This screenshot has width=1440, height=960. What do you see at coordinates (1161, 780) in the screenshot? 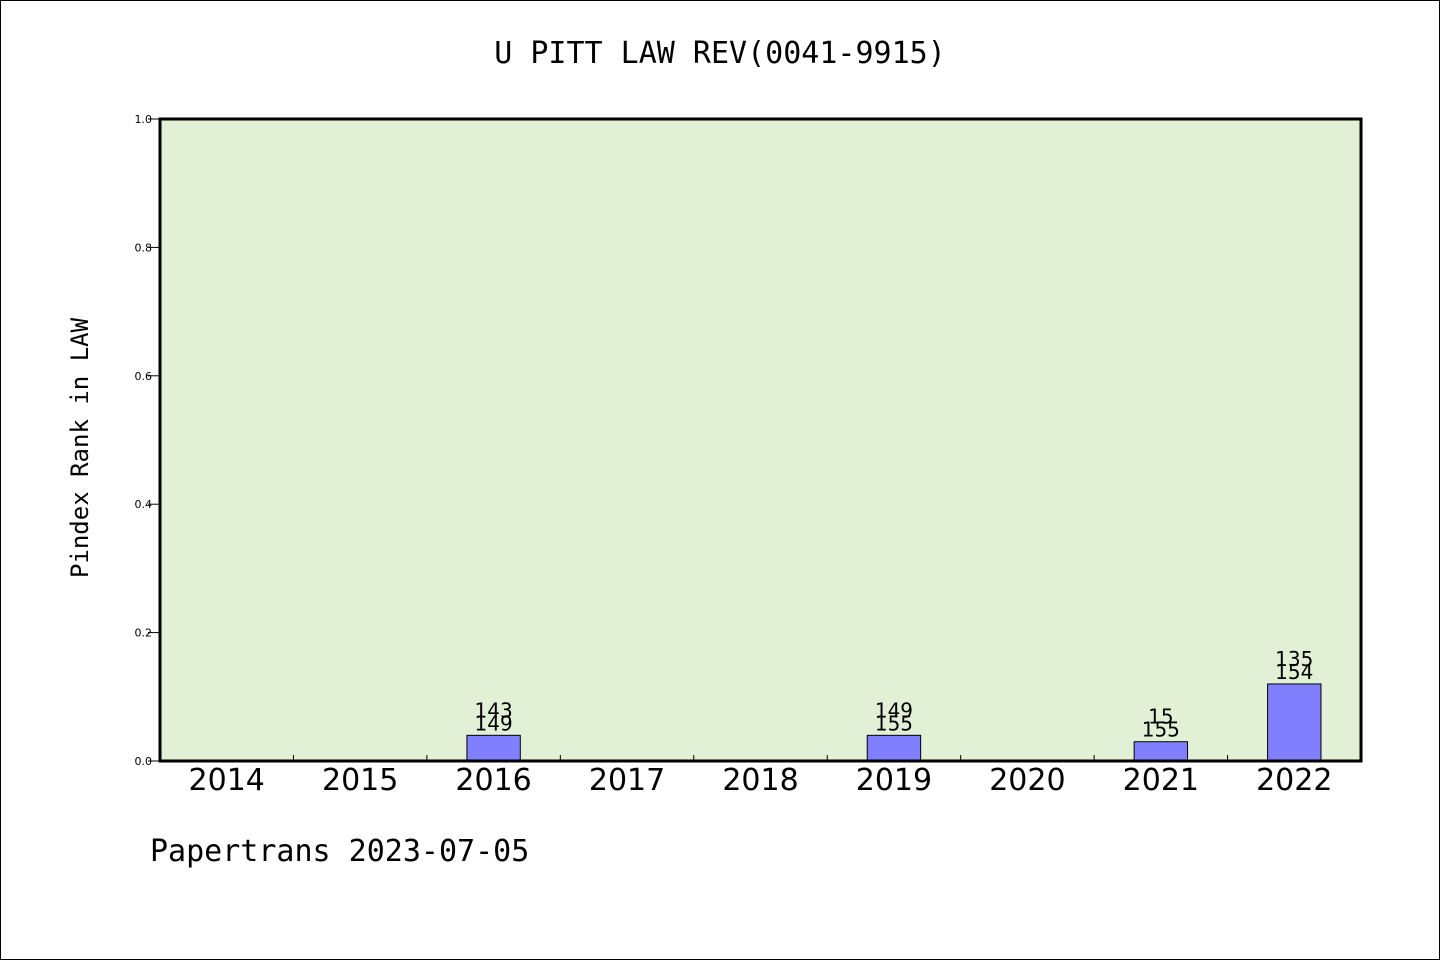
I see `x-tick-label: 2021` at bounding box center [1161, 780].